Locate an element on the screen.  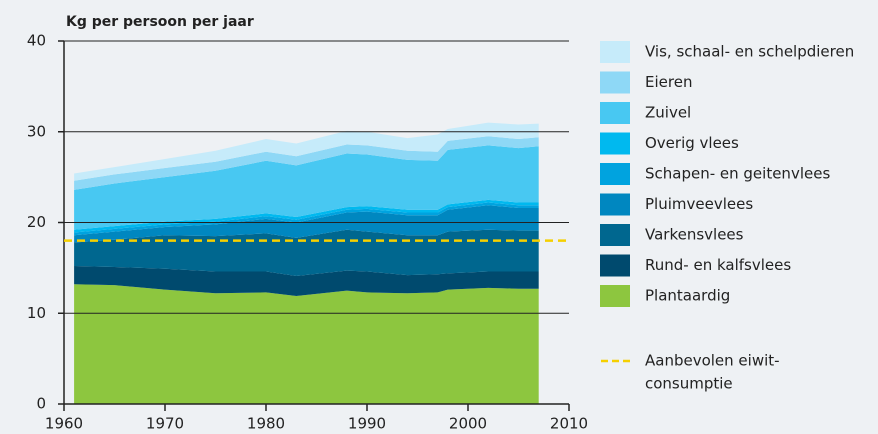
legend-label: Overig vlees is located at coordinates (692, 143).